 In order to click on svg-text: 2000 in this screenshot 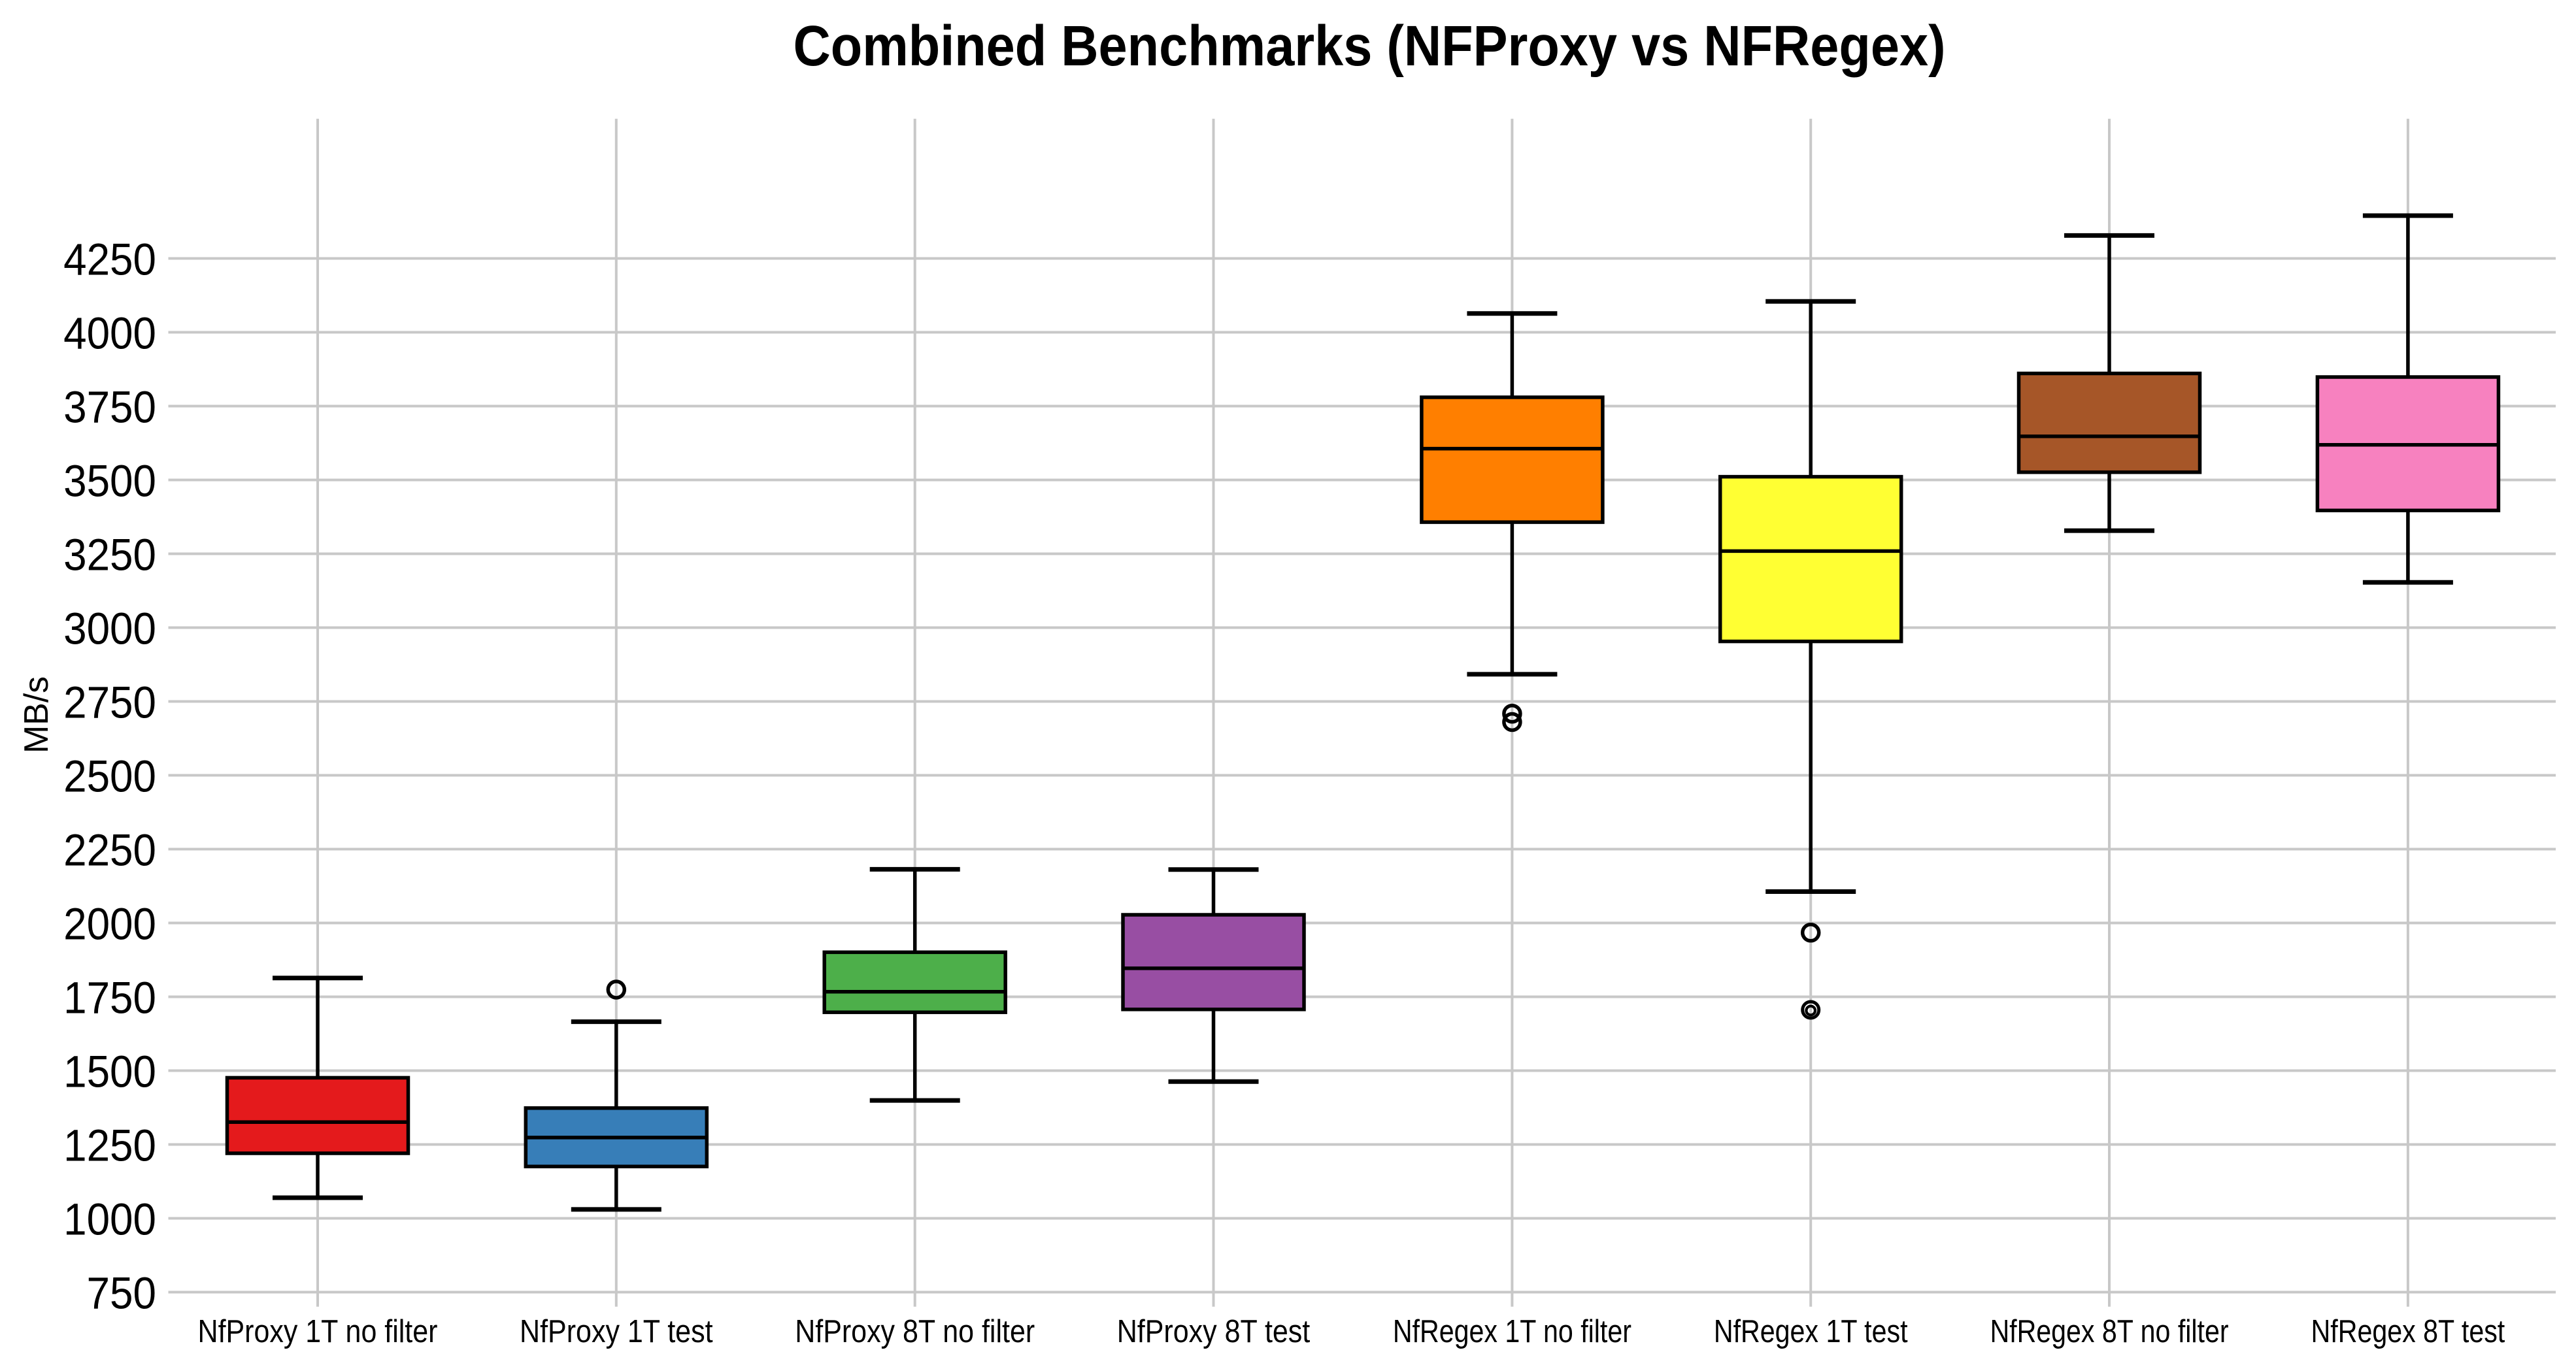, I will do `click(110, 924)`.